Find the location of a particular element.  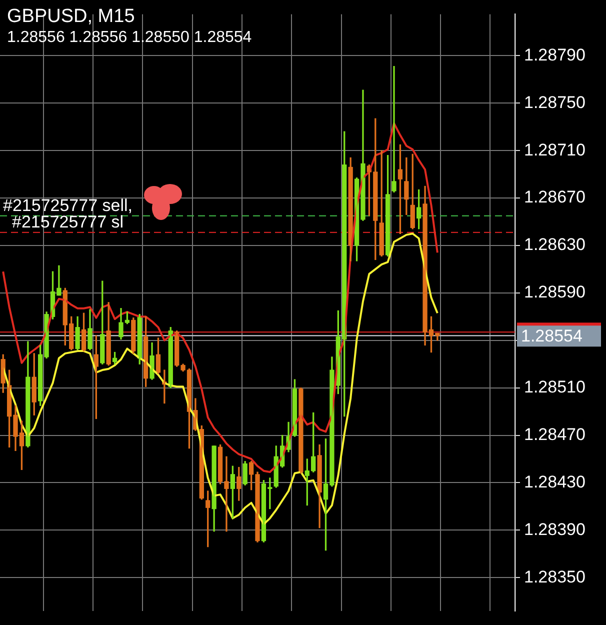

ref-line-label: #215725777 sl is located at coordinates (68, 222).